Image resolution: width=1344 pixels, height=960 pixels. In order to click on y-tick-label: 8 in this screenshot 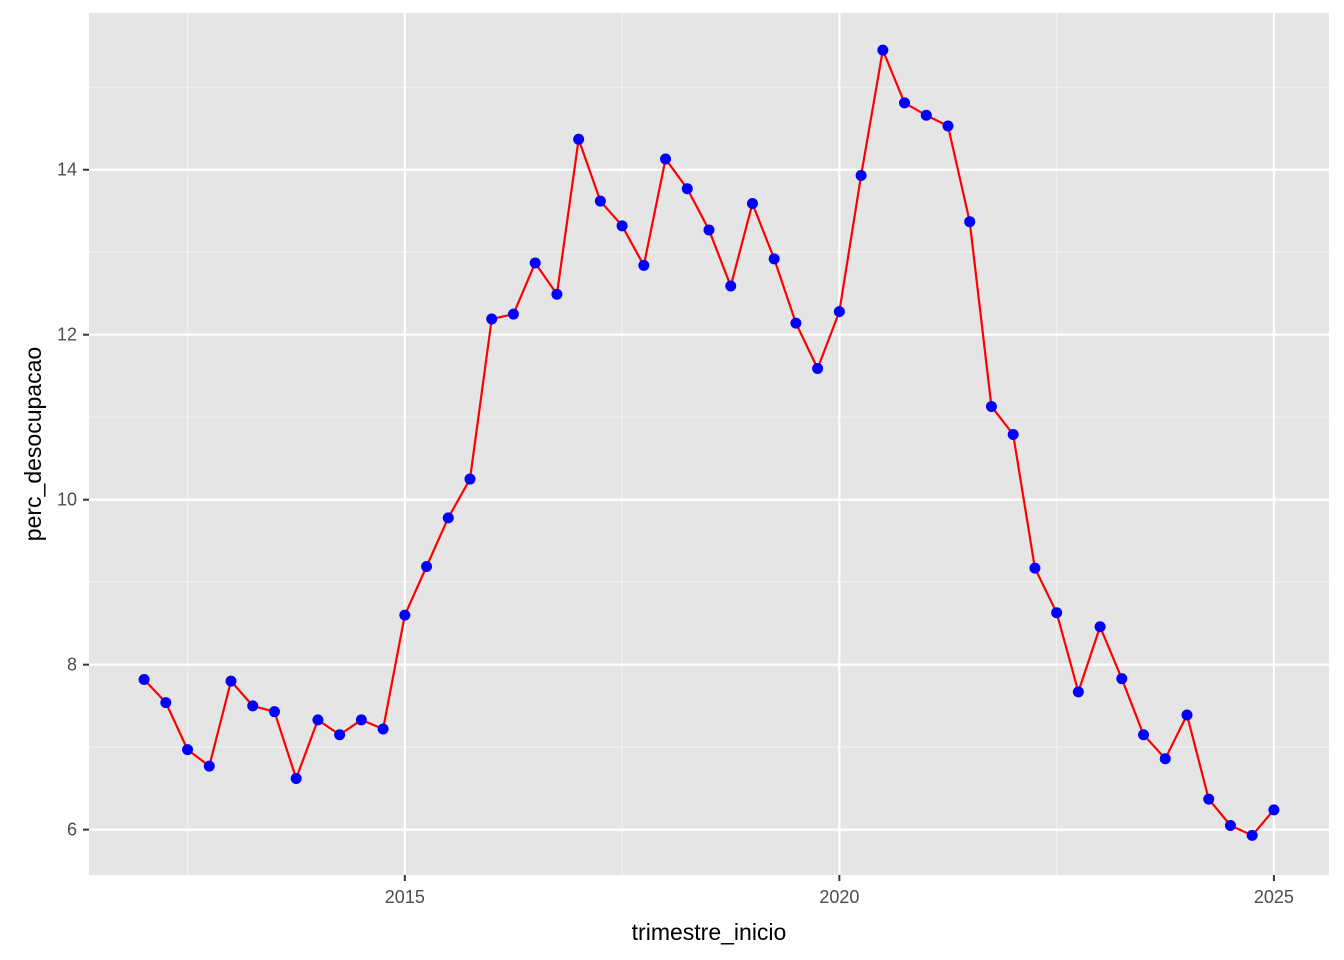, I will do `click(72, 665)`.